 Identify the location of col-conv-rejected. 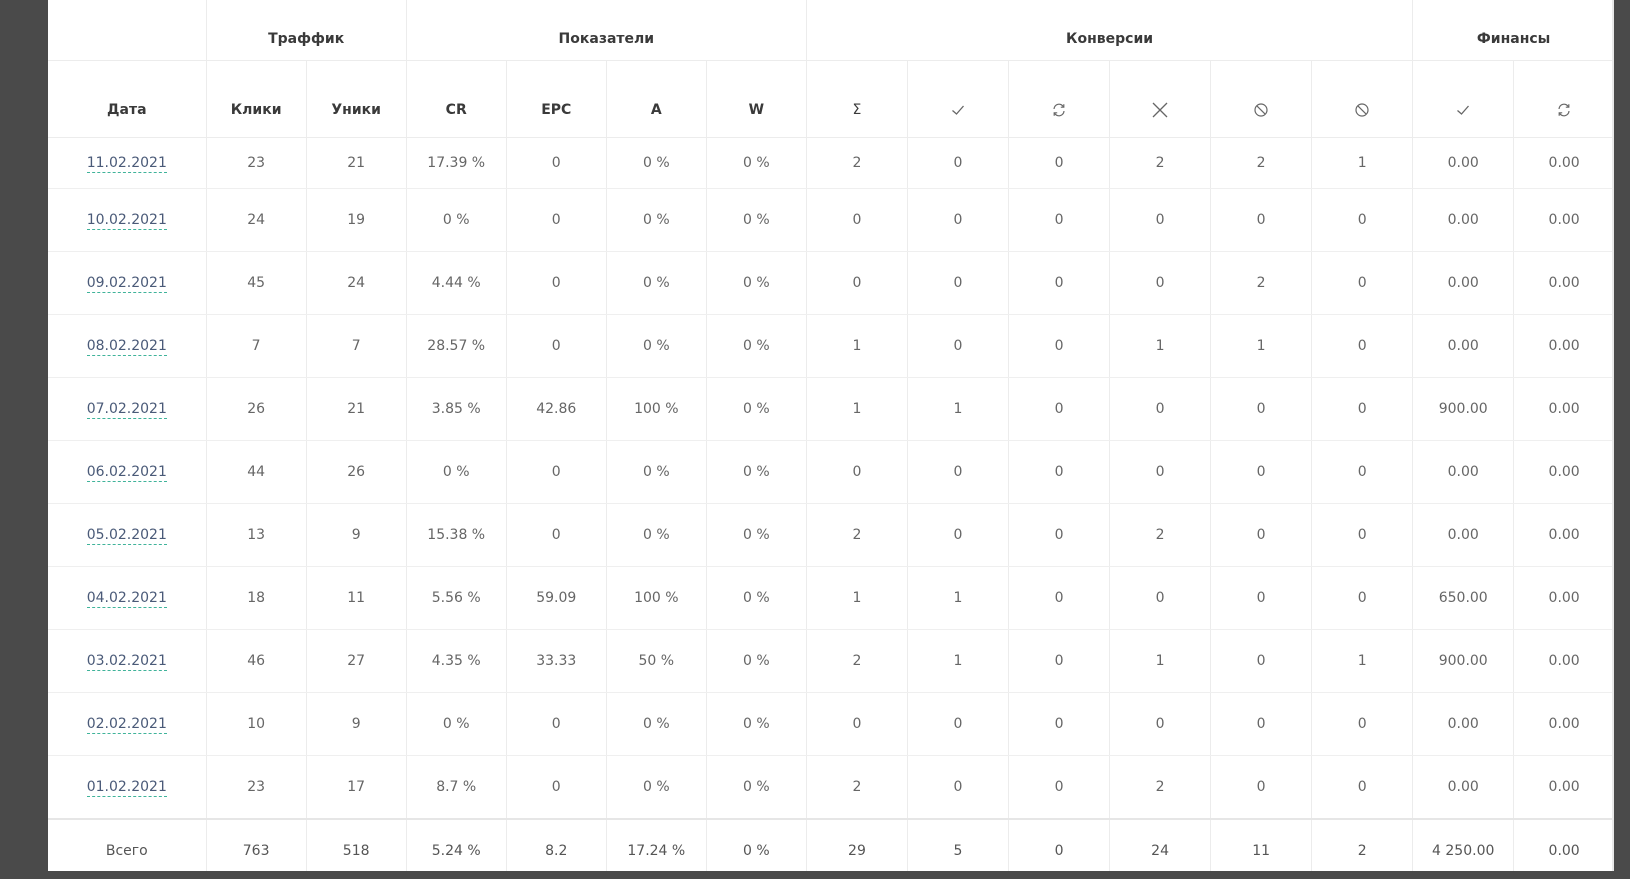
(1160, 99).